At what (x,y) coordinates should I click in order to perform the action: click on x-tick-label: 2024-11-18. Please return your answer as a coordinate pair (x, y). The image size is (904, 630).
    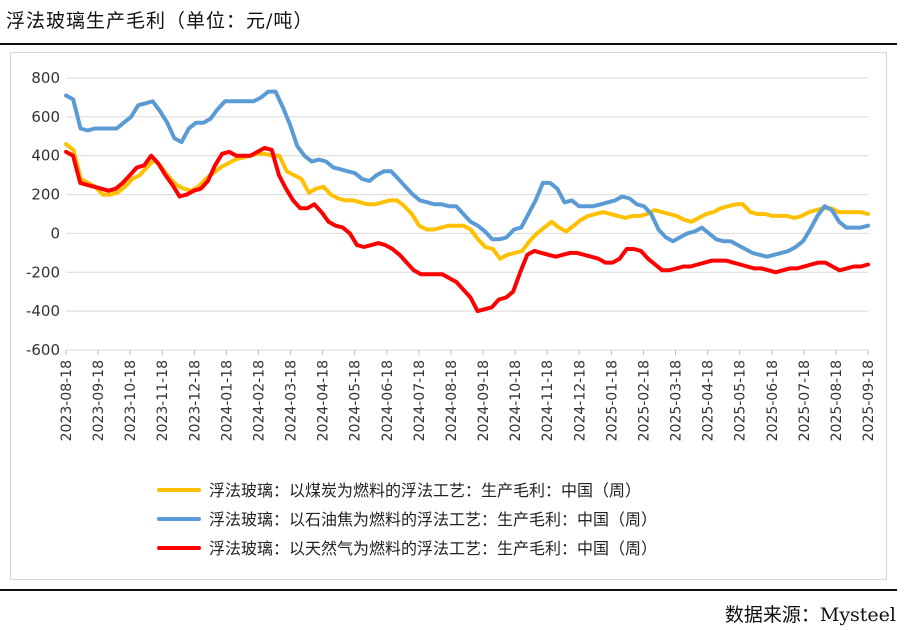
    Looking at the image, I should click on (548, 400).